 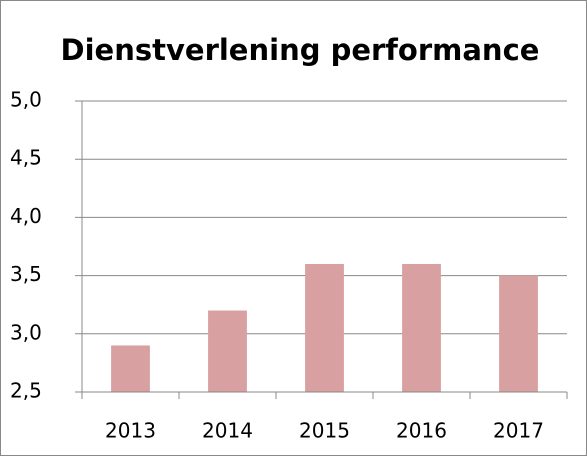 I want to click on y-tick-label: 2,5, so click(x=26, y=391).